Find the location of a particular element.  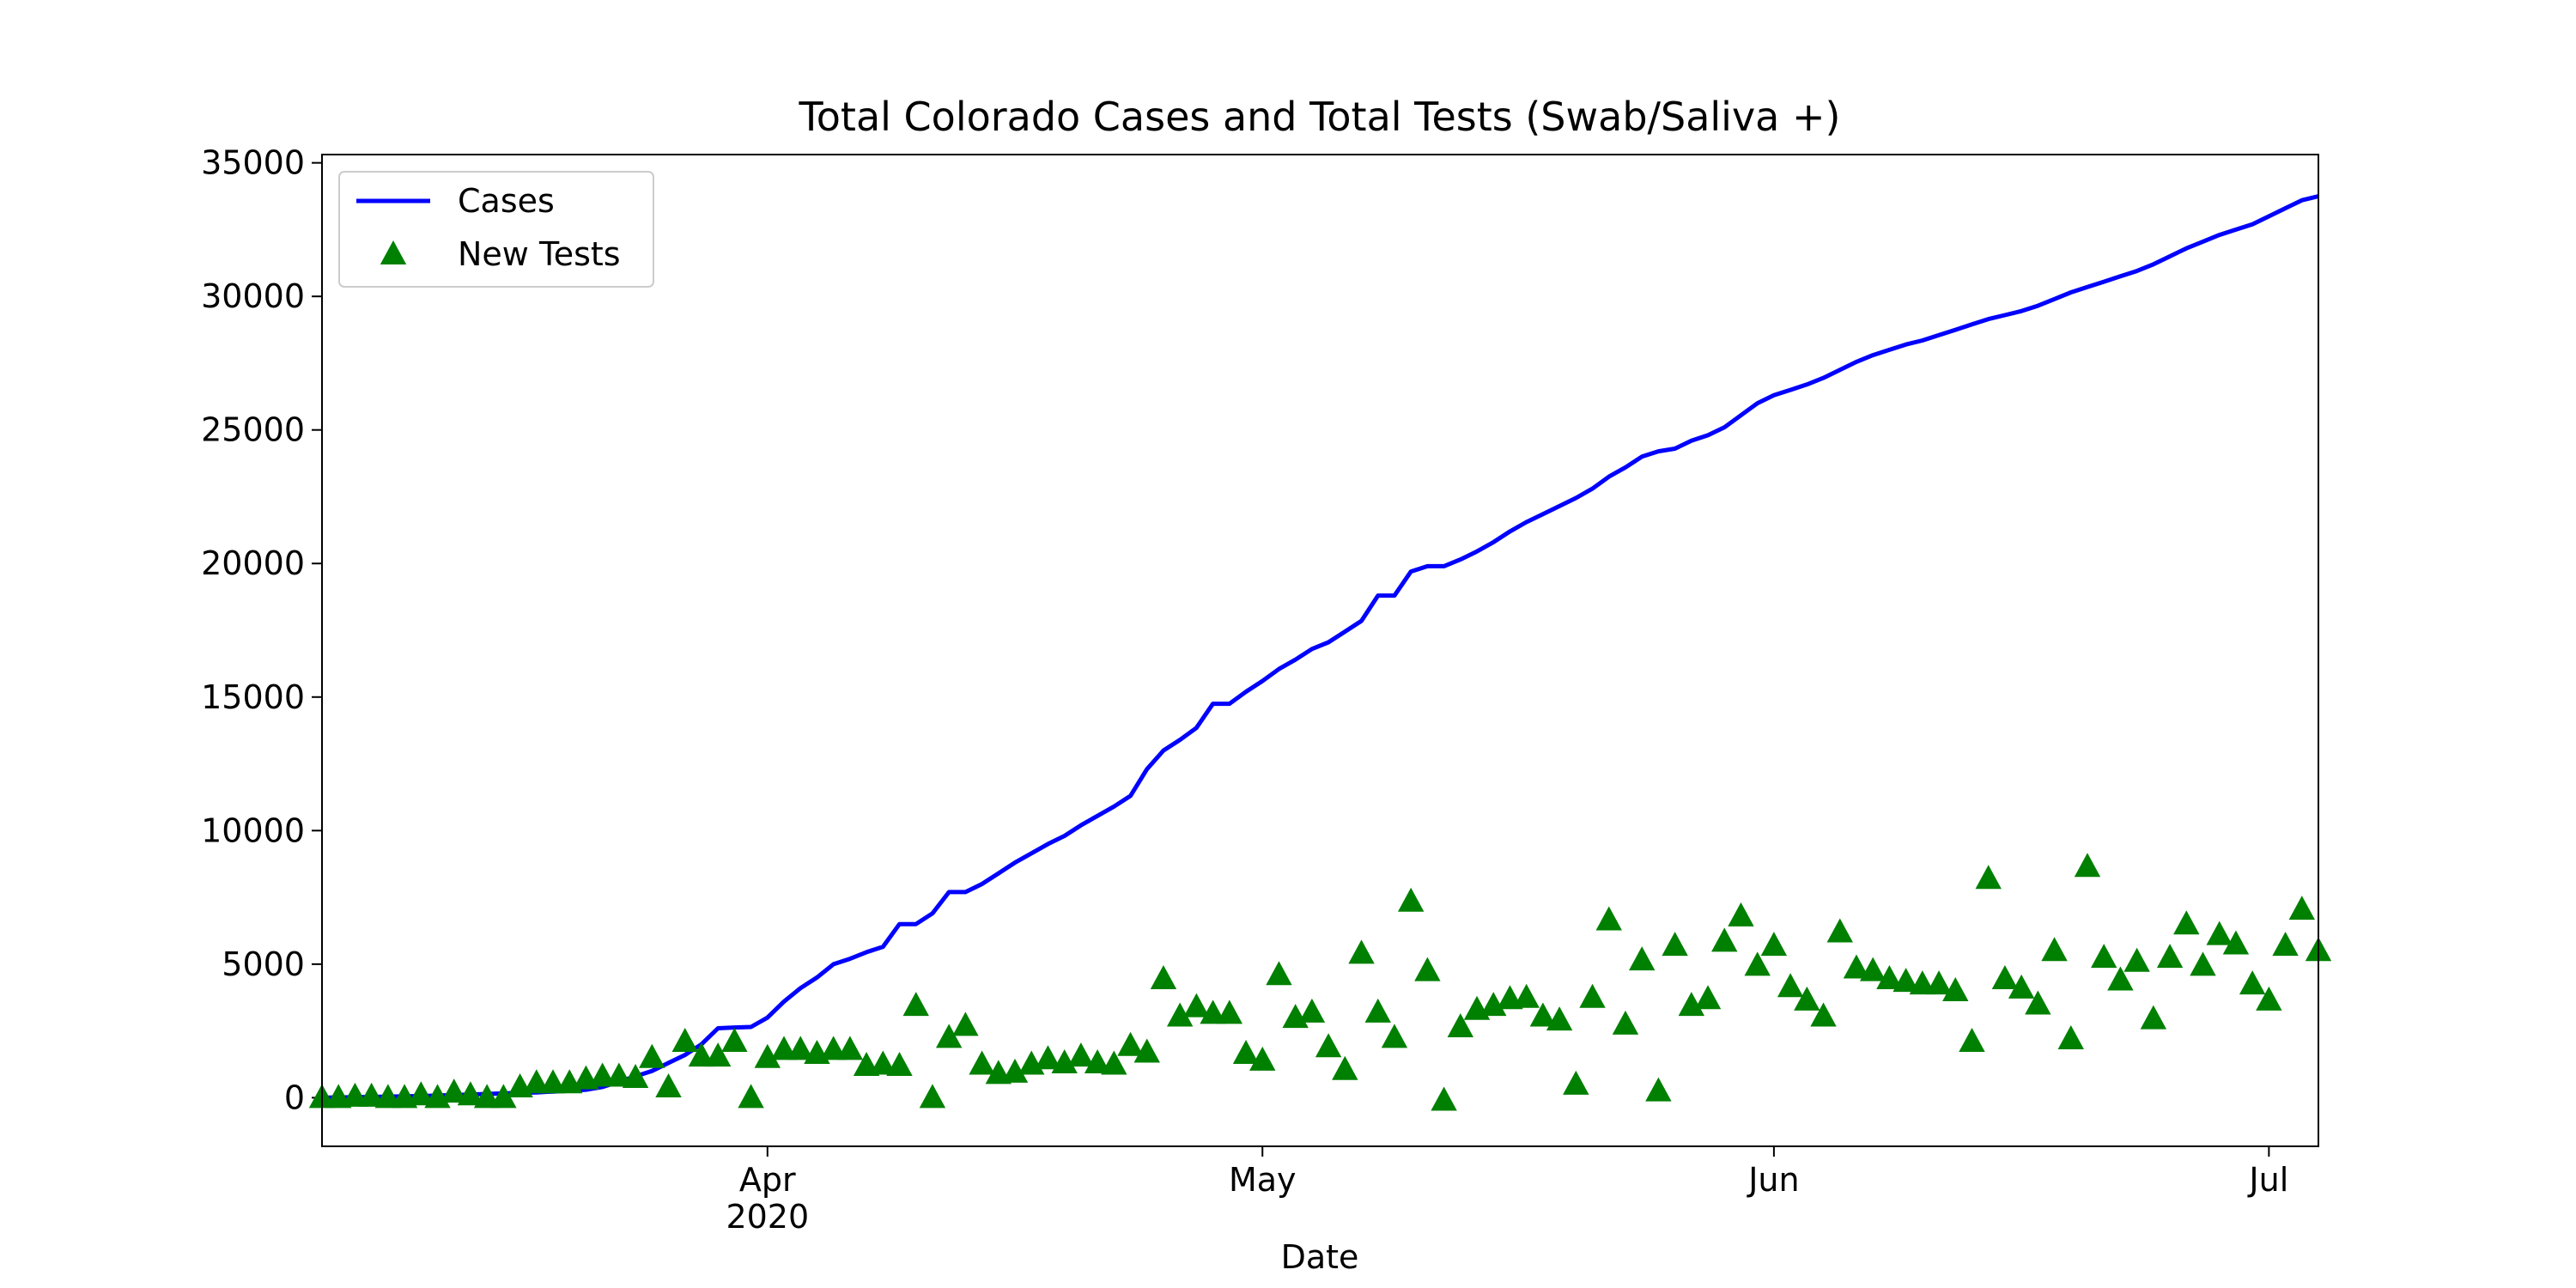

x-tick-label: May is located at coordinates (1263, 1180).